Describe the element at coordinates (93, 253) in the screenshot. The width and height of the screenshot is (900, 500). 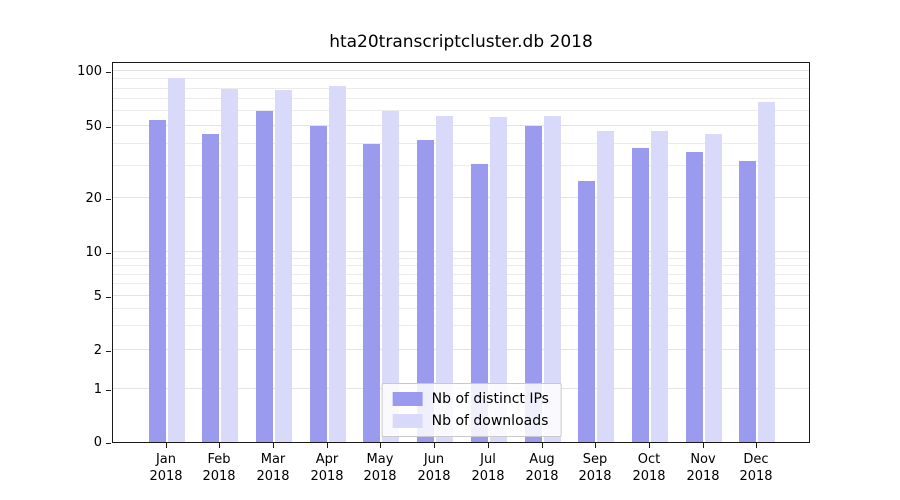
I see `y-tick-label: 10` at that location.